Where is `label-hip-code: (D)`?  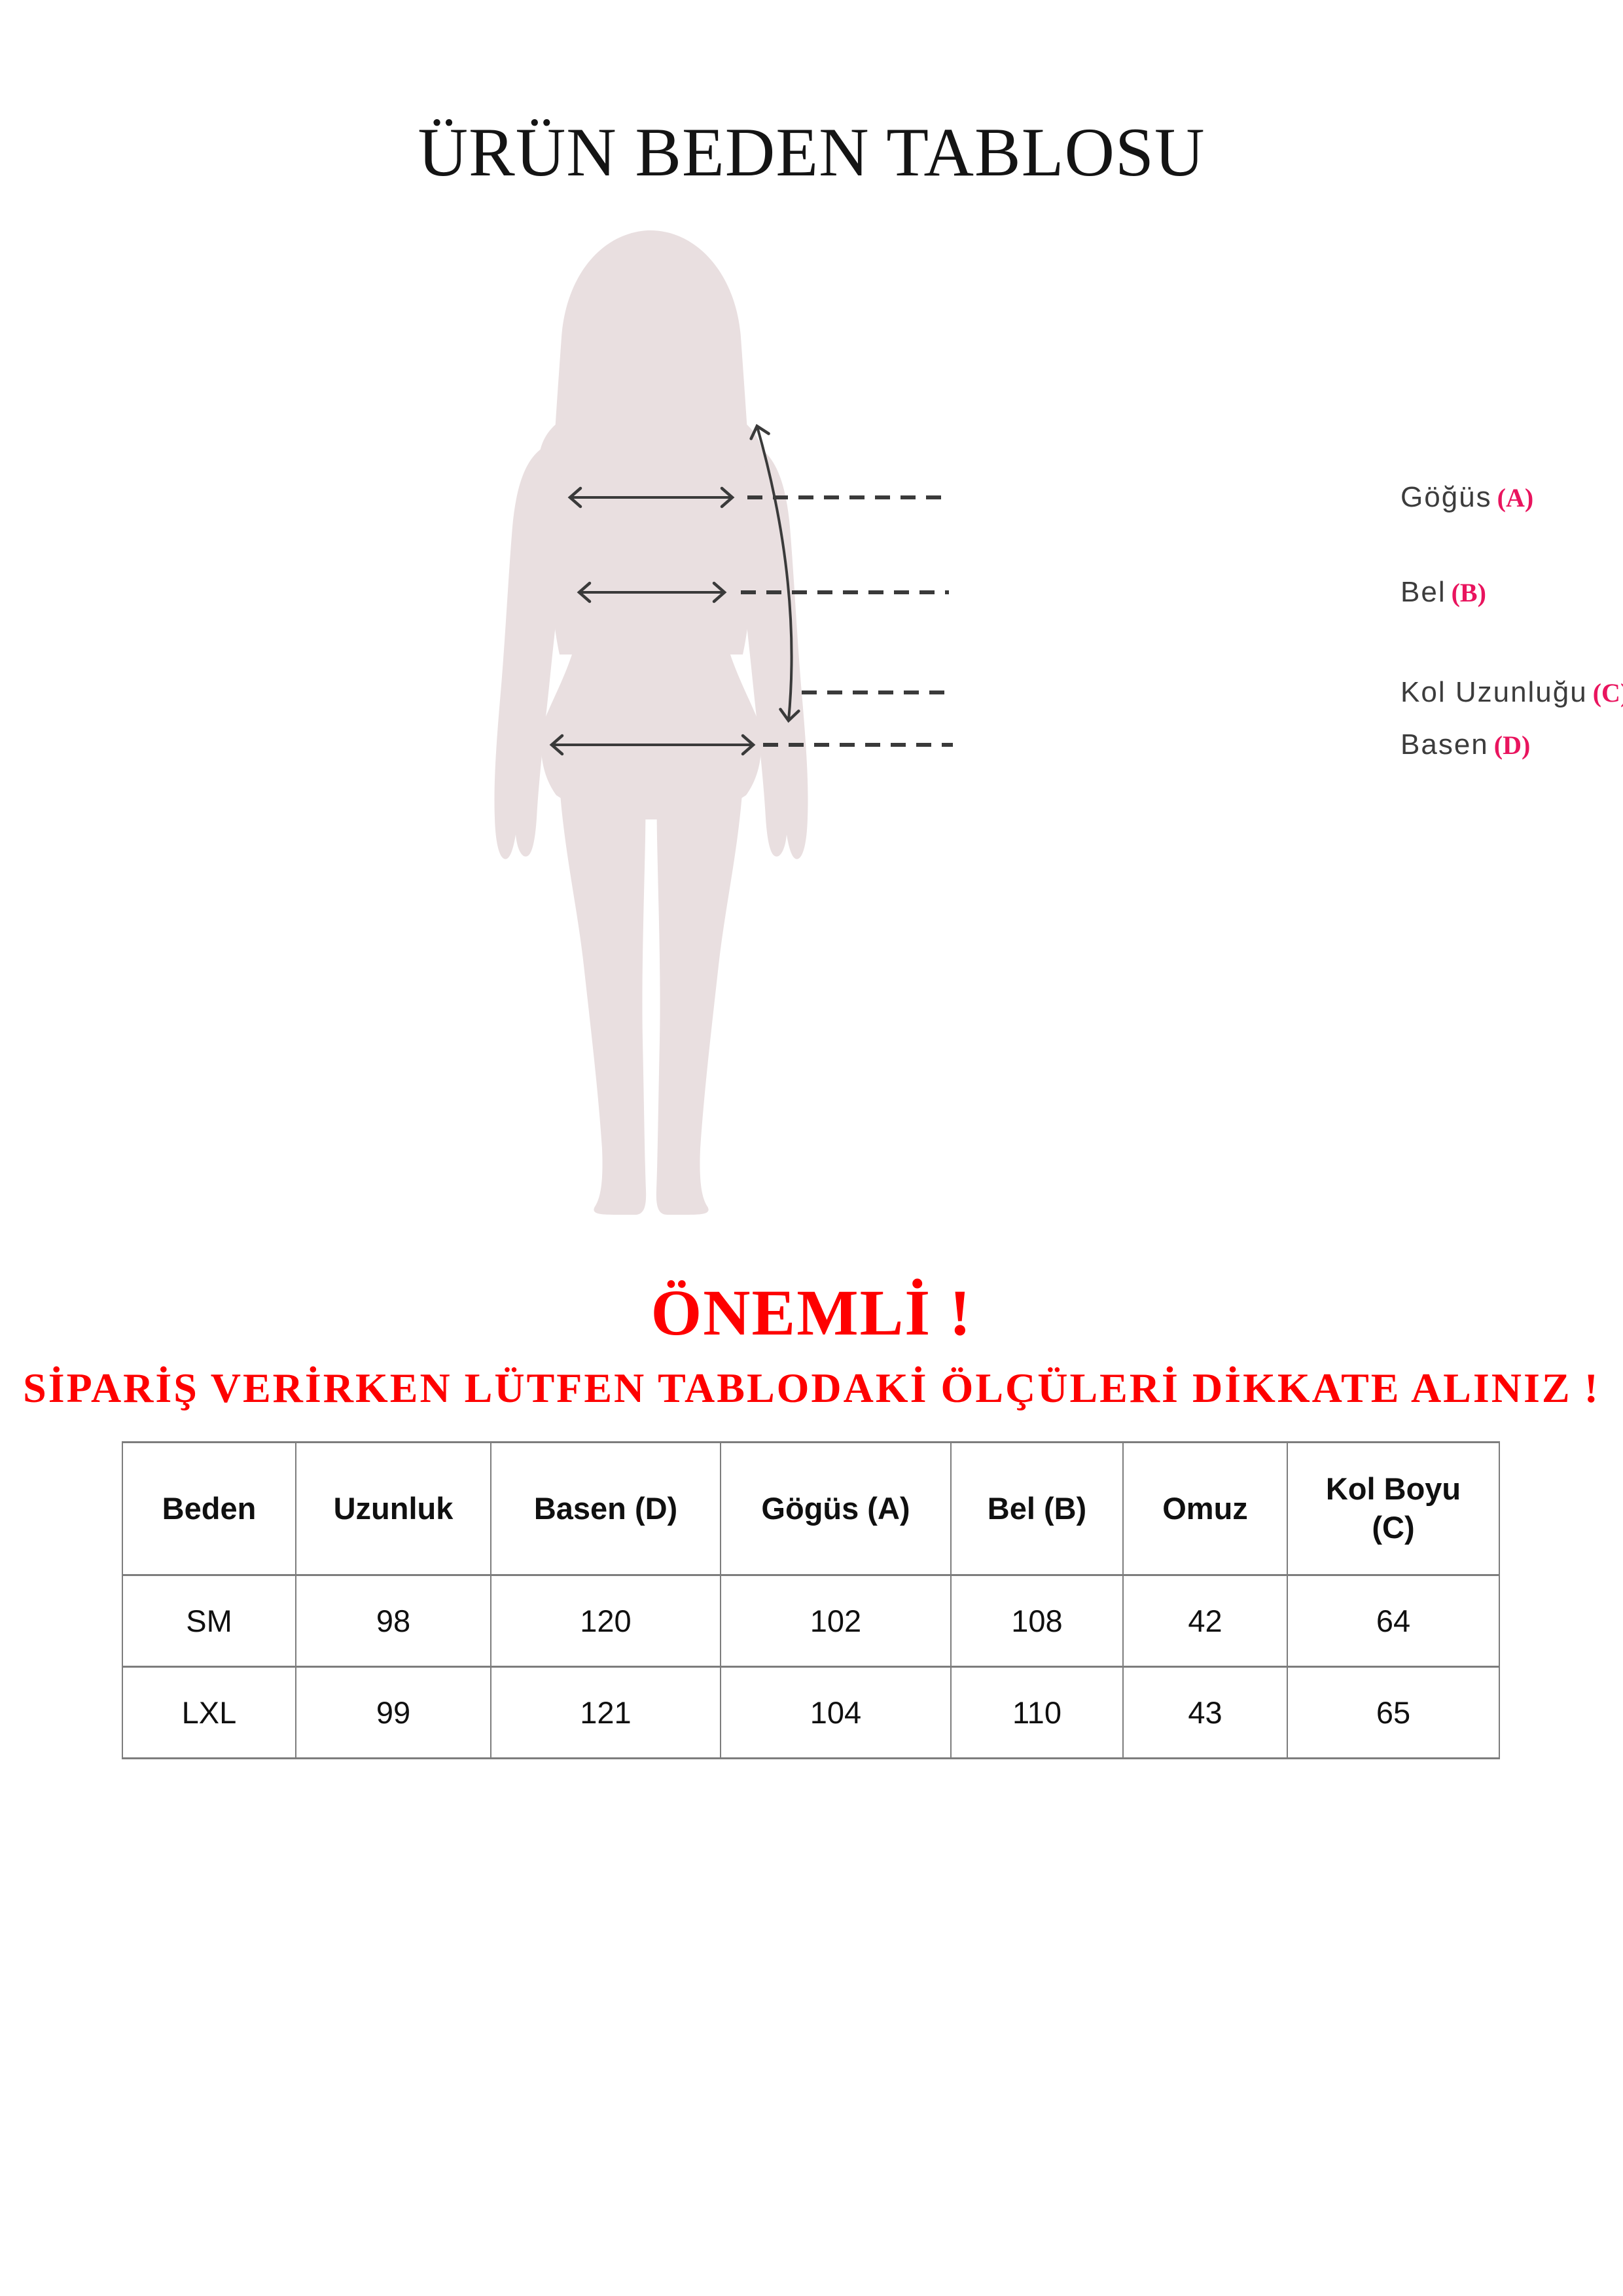 label-hip-code: (D) is located at coordinates (1512, 745).